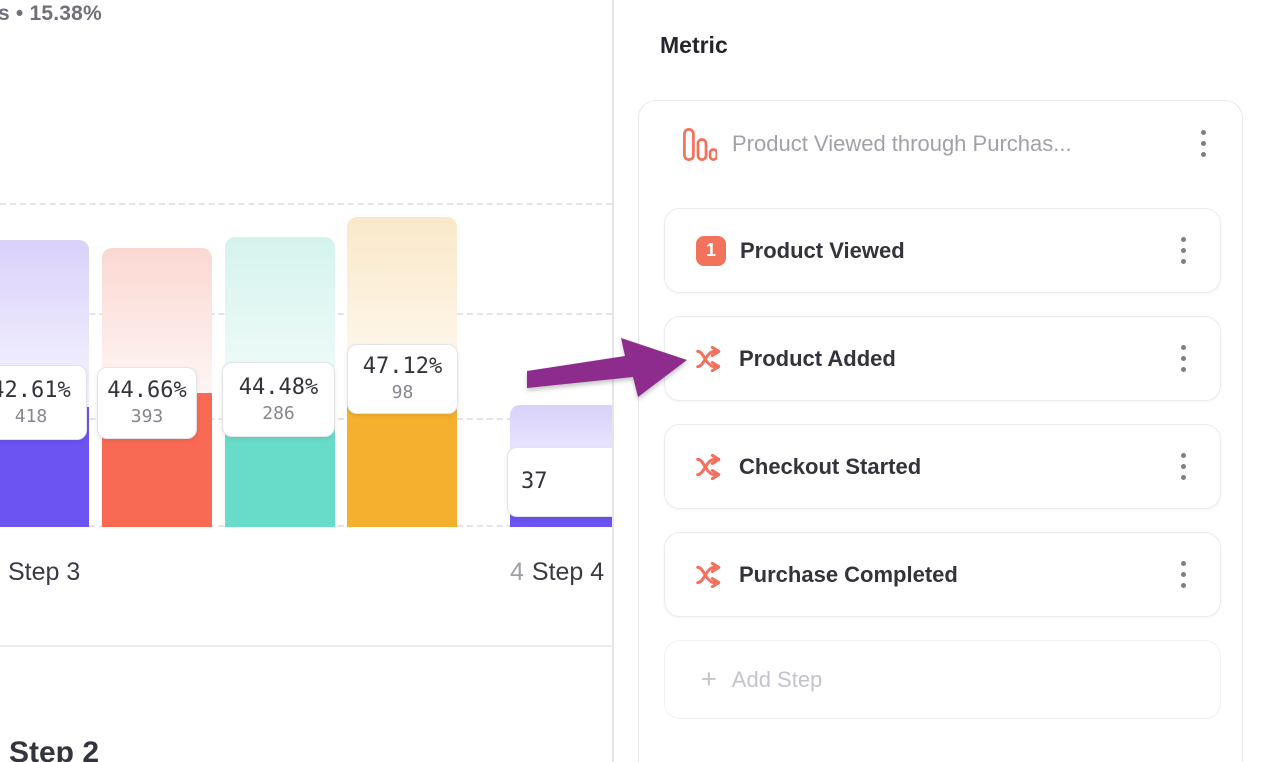  I want to click on conversion-pct: 44.48%, so click(278, 387).